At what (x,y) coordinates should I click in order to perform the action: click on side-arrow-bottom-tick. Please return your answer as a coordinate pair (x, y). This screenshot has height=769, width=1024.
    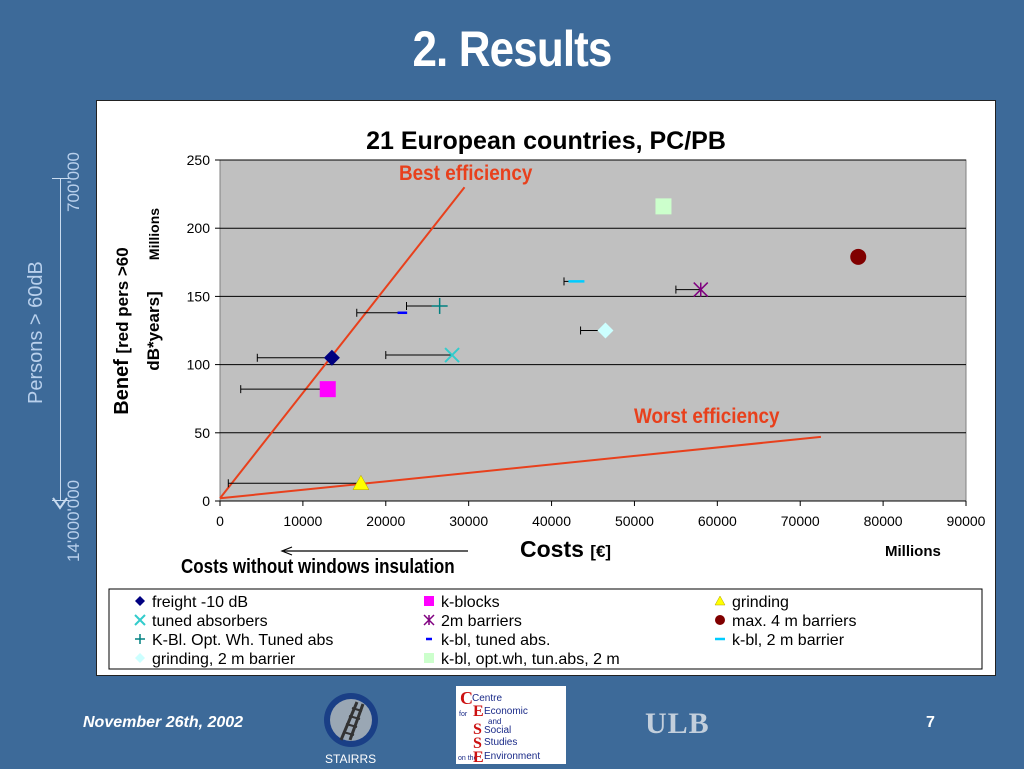
    Looking at the image, I should click on (60, 500).